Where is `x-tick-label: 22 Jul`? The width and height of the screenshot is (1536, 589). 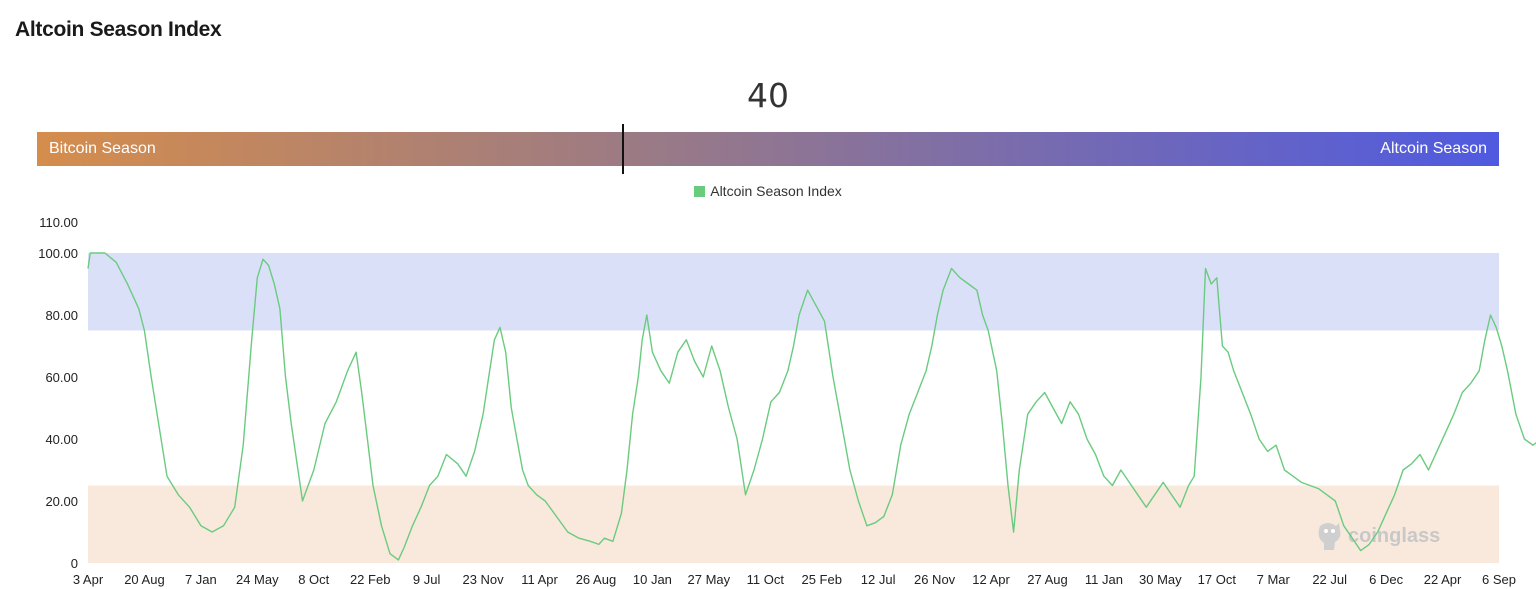
x-tick-label: 22 Jul is located at coordinates (1329, 579).